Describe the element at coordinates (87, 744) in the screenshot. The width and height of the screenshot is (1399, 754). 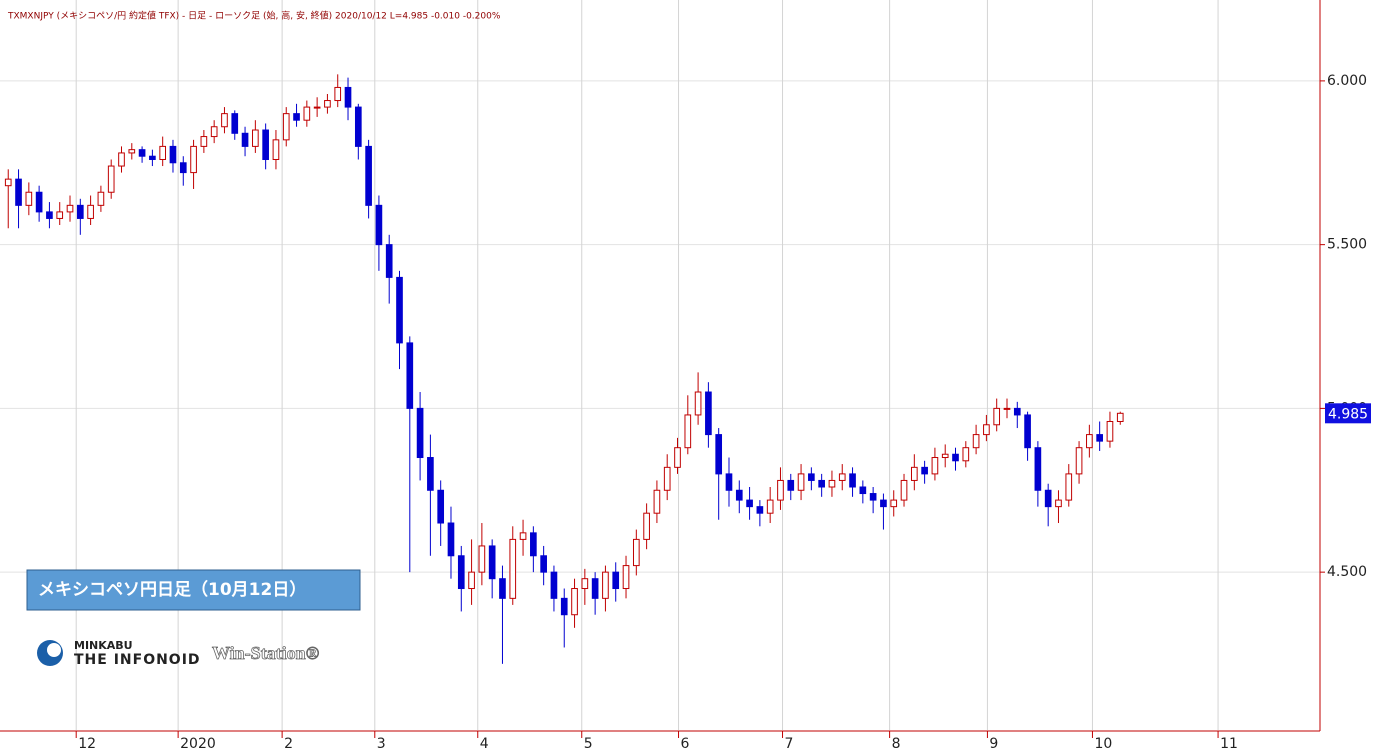
I see `x-tick-label: 12` at that location.